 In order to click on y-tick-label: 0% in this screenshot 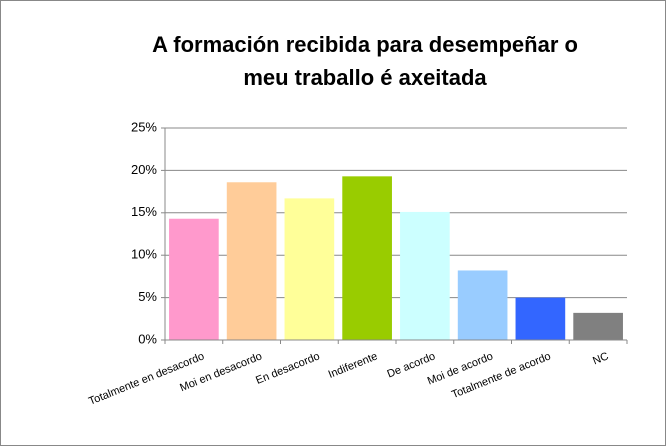, I will do `click(147, 338)`.